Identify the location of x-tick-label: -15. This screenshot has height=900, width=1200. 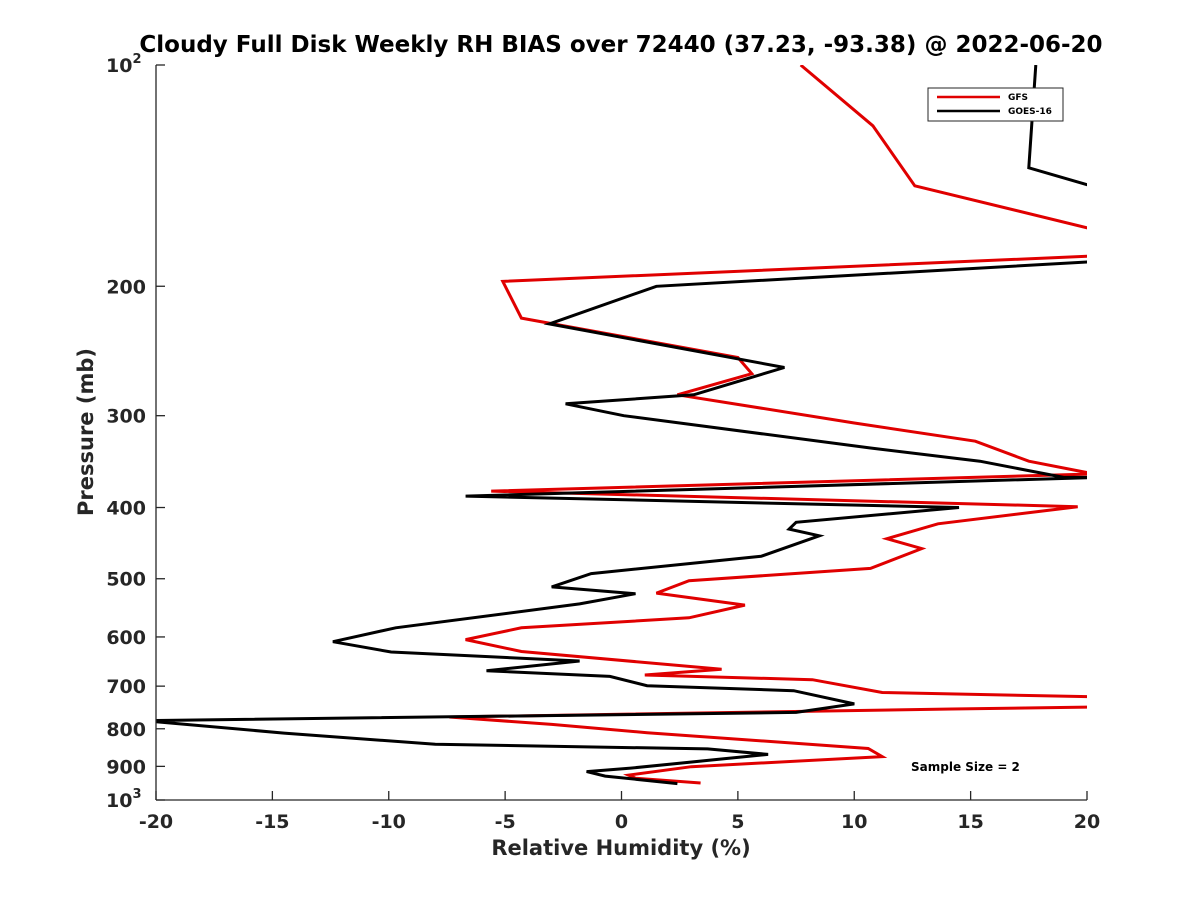
(272, 822).